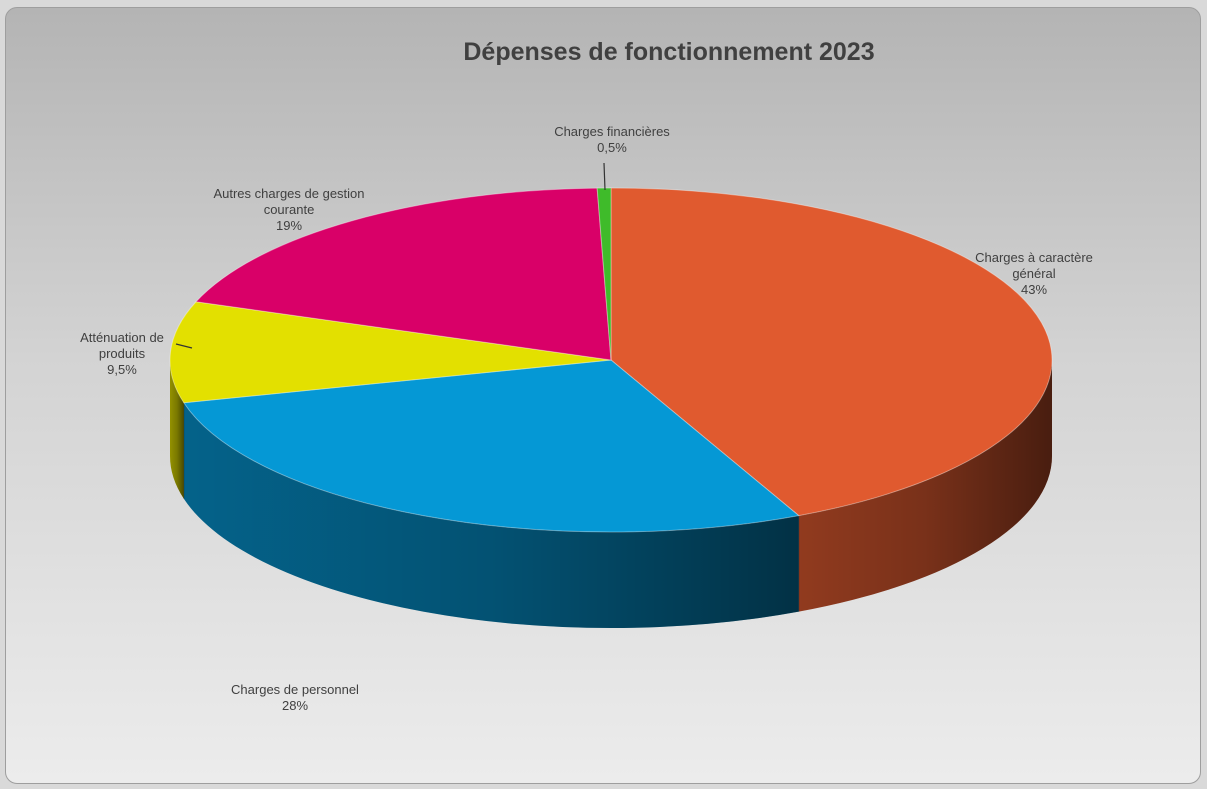  I want to click on slice-value-label: 19%, so click(289, 225).